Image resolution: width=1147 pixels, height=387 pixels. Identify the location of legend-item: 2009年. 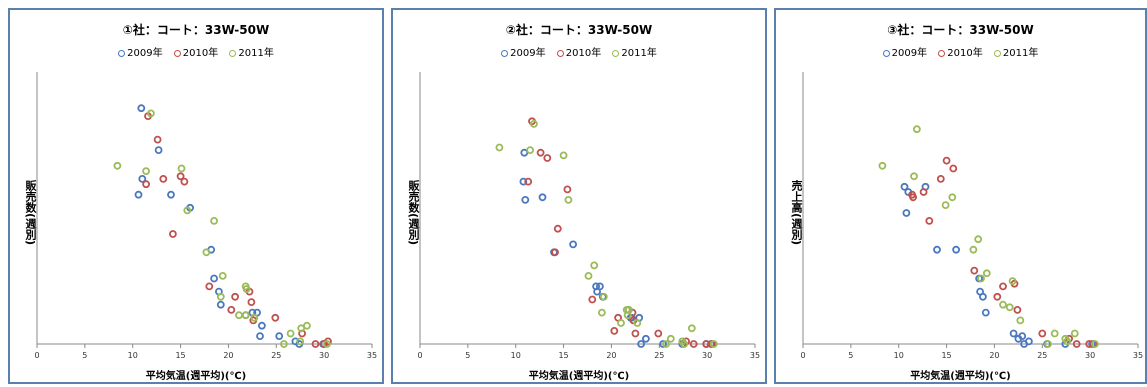
(905, 51).